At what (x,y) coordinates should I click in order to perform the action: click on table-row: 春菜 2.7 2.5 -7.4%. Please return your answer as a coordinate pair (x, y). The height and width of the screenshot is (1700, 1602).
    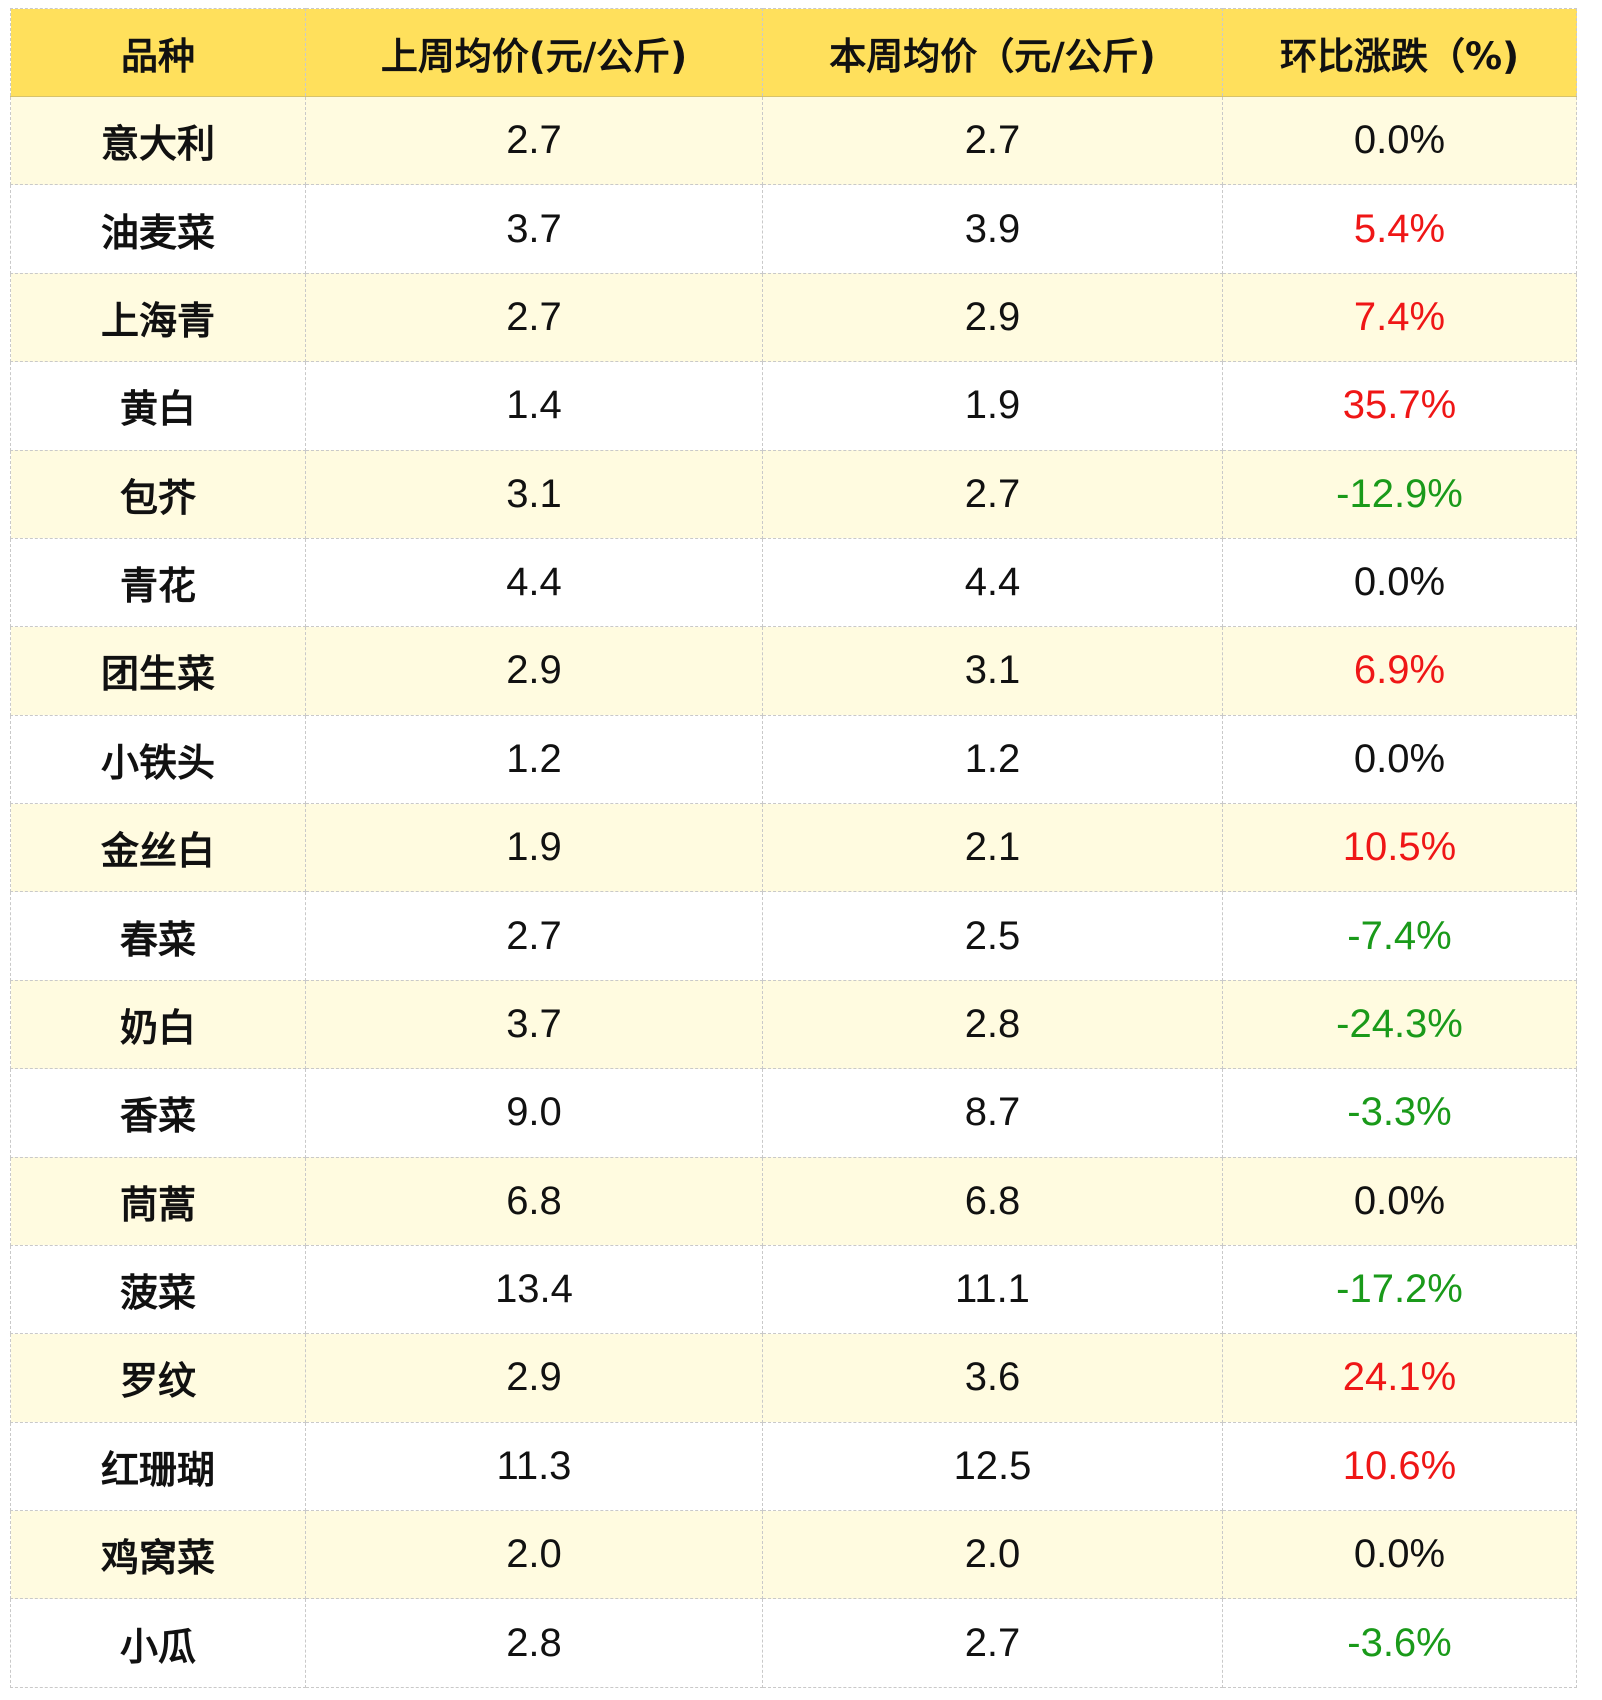
    Looking at the image, I should click on (793, 936).